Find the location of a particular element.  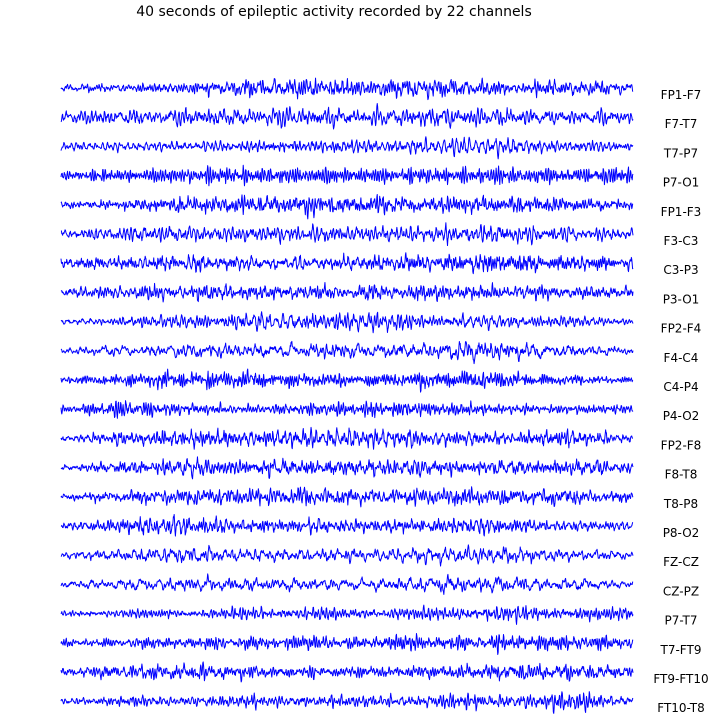

trace-t7-p7 is located at coordinates (347, 148).